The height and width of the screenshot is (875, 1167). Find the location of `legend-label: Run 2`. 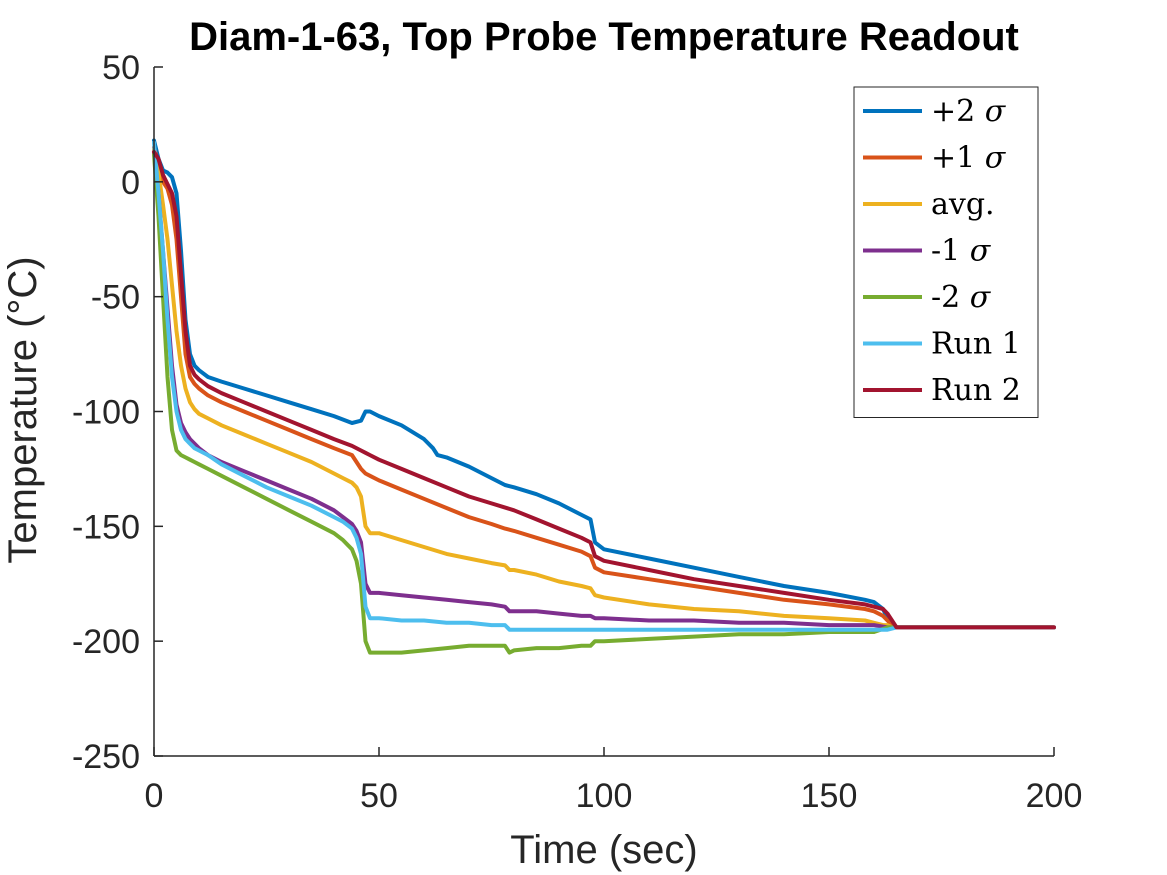

legend-label: Run 2 is located at coordinates (976, 390).